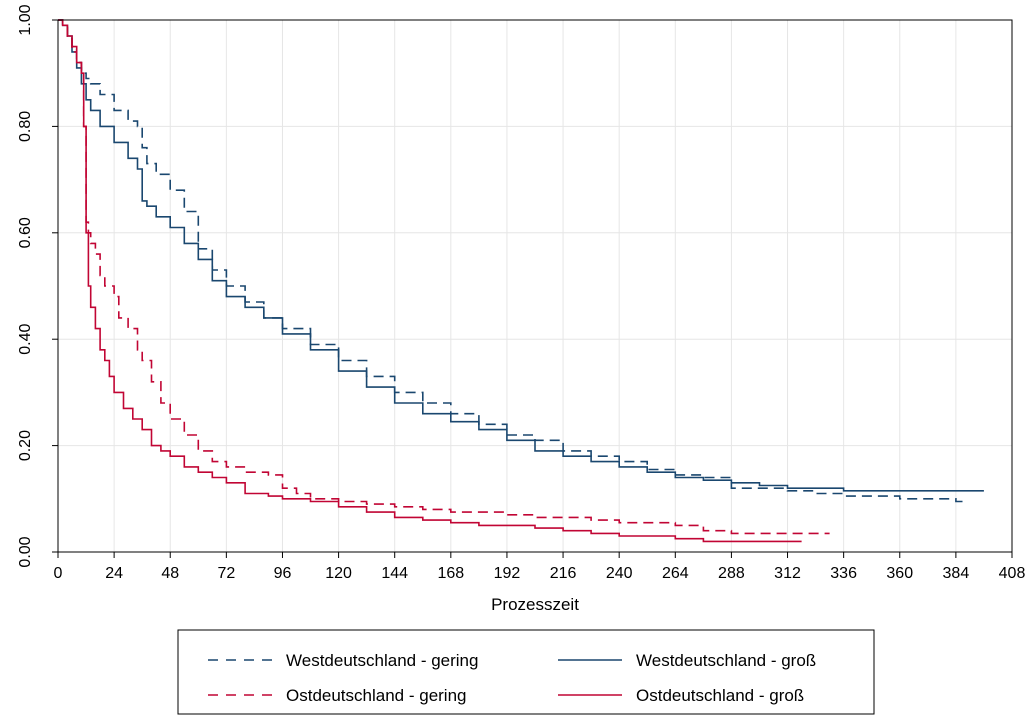 The height and width of the screenshot is (715, 1032). I want to click on x-tick-label: 216, so click(563, 573).